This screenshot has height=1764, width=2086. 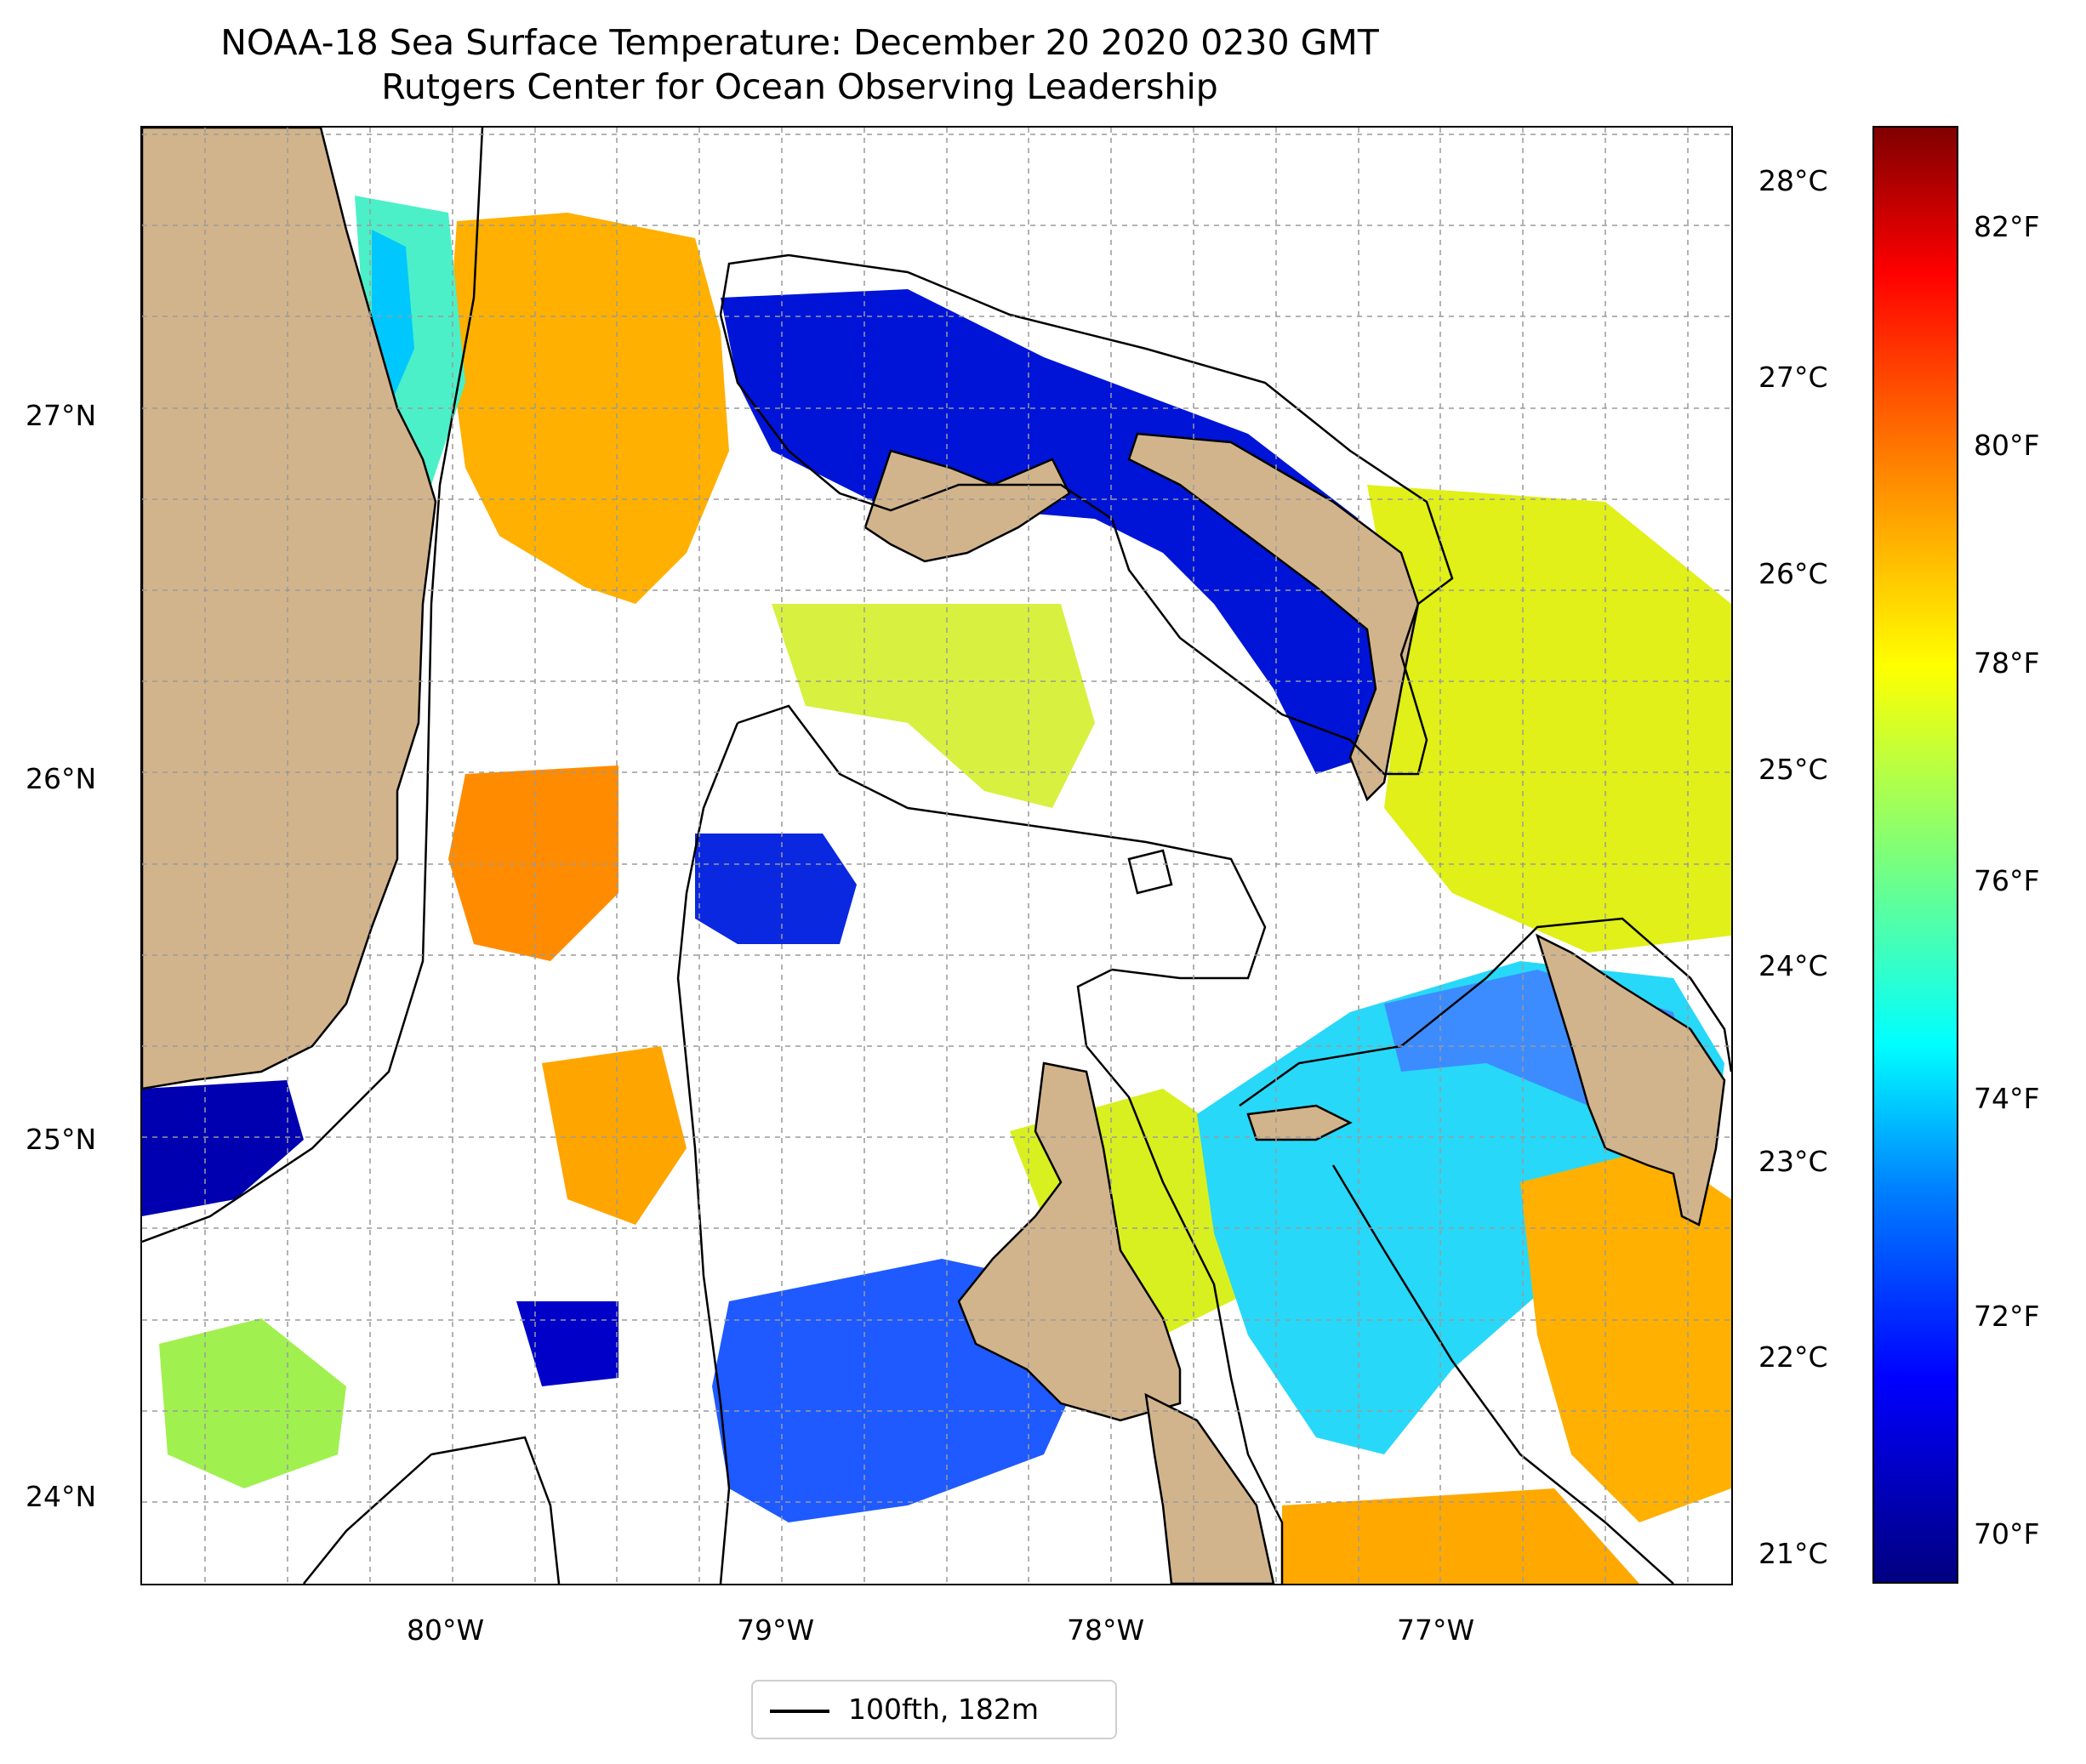 What do you see at coordinates (1273, 617) in the screenshot?
I see `abaco-land` at bounding box center [1273, 617].